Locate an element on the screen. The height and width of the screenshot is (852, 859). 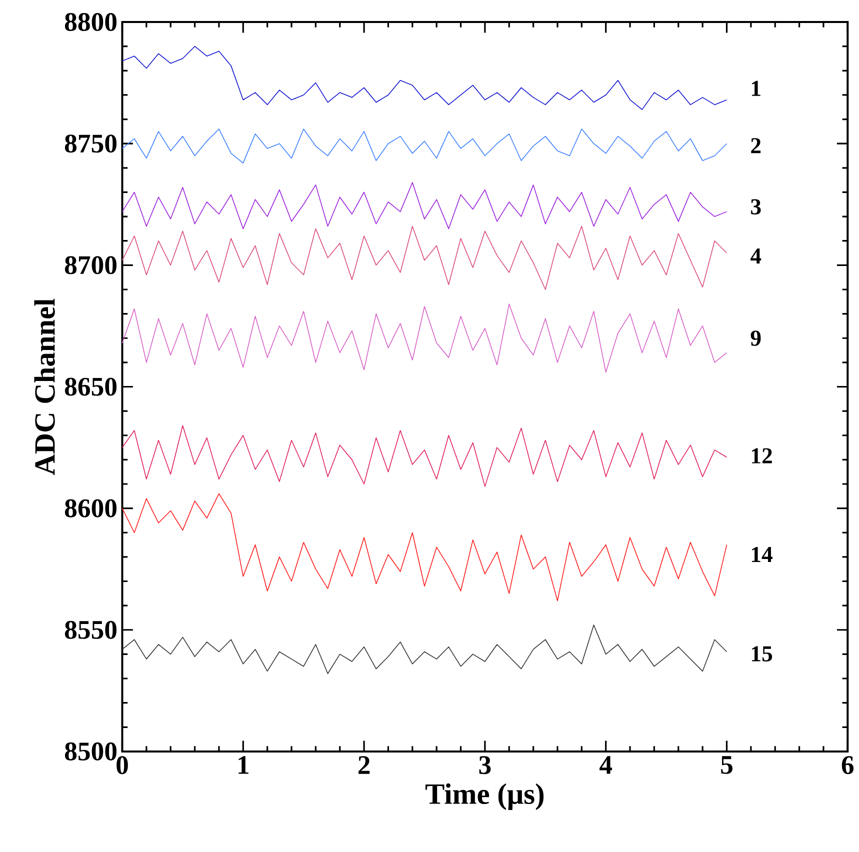
x-tick-label: 3 is located at coordinates (485, 765).